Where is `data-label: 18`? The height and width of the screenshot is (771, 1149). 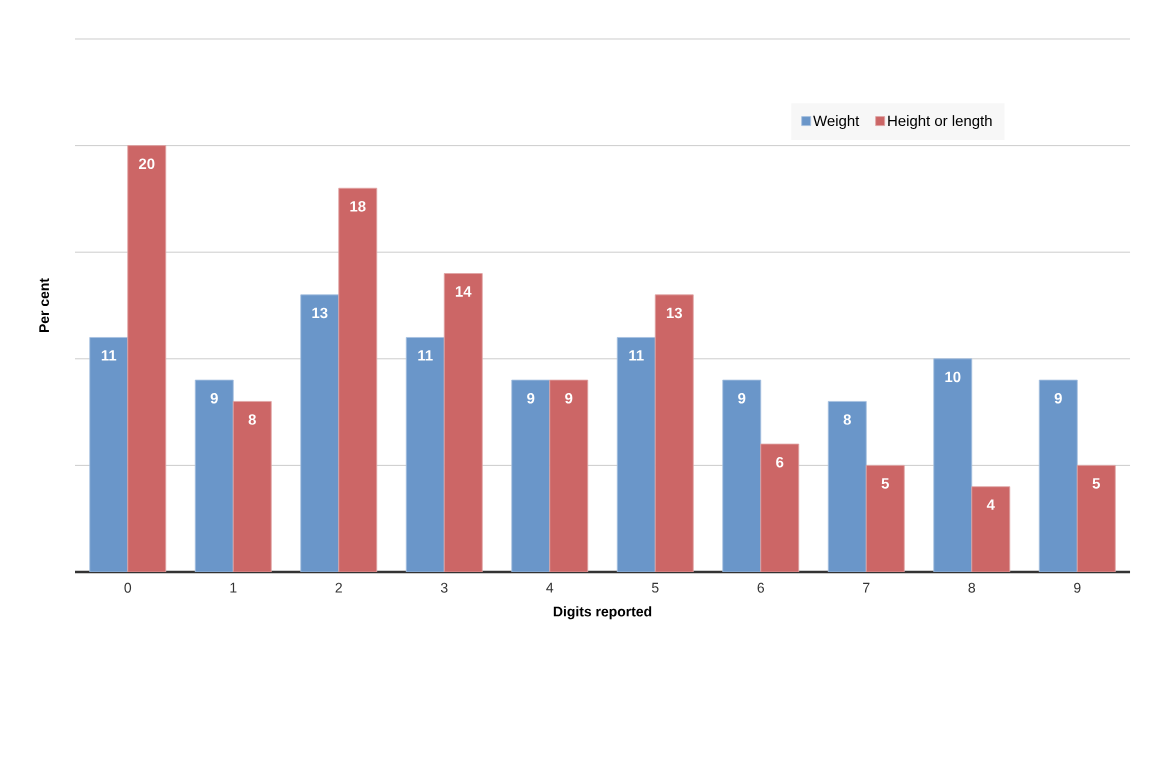
data-label: 18 is located at coordinates (358, 206).